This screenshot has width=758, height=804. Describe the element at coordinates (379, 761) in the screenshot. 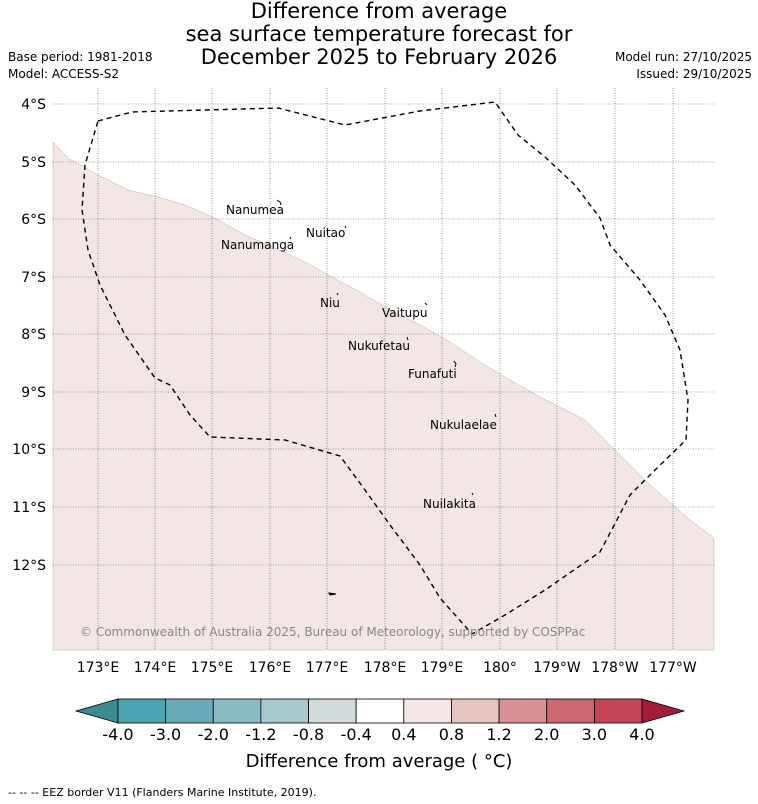

I see `colorbar-title: Difference from average ( °C)` at that location.